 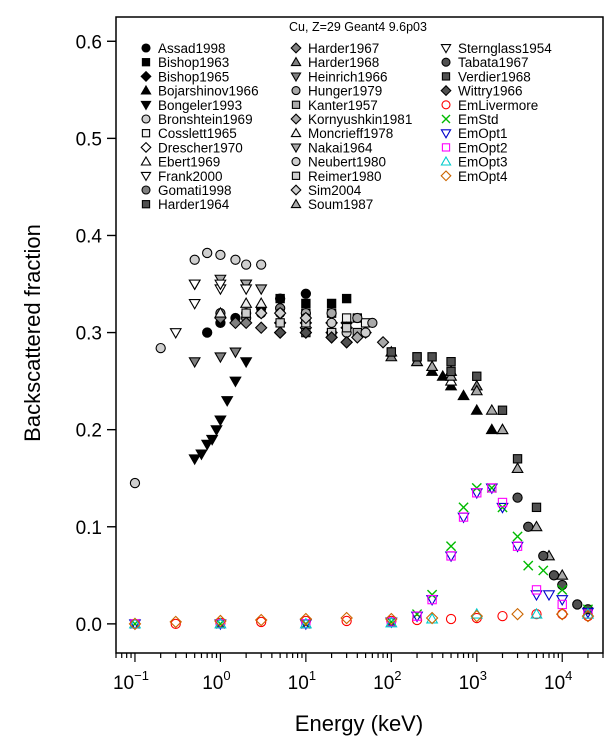 I want to click on legend-entry: Harder1968, so click(x=334, y=62).